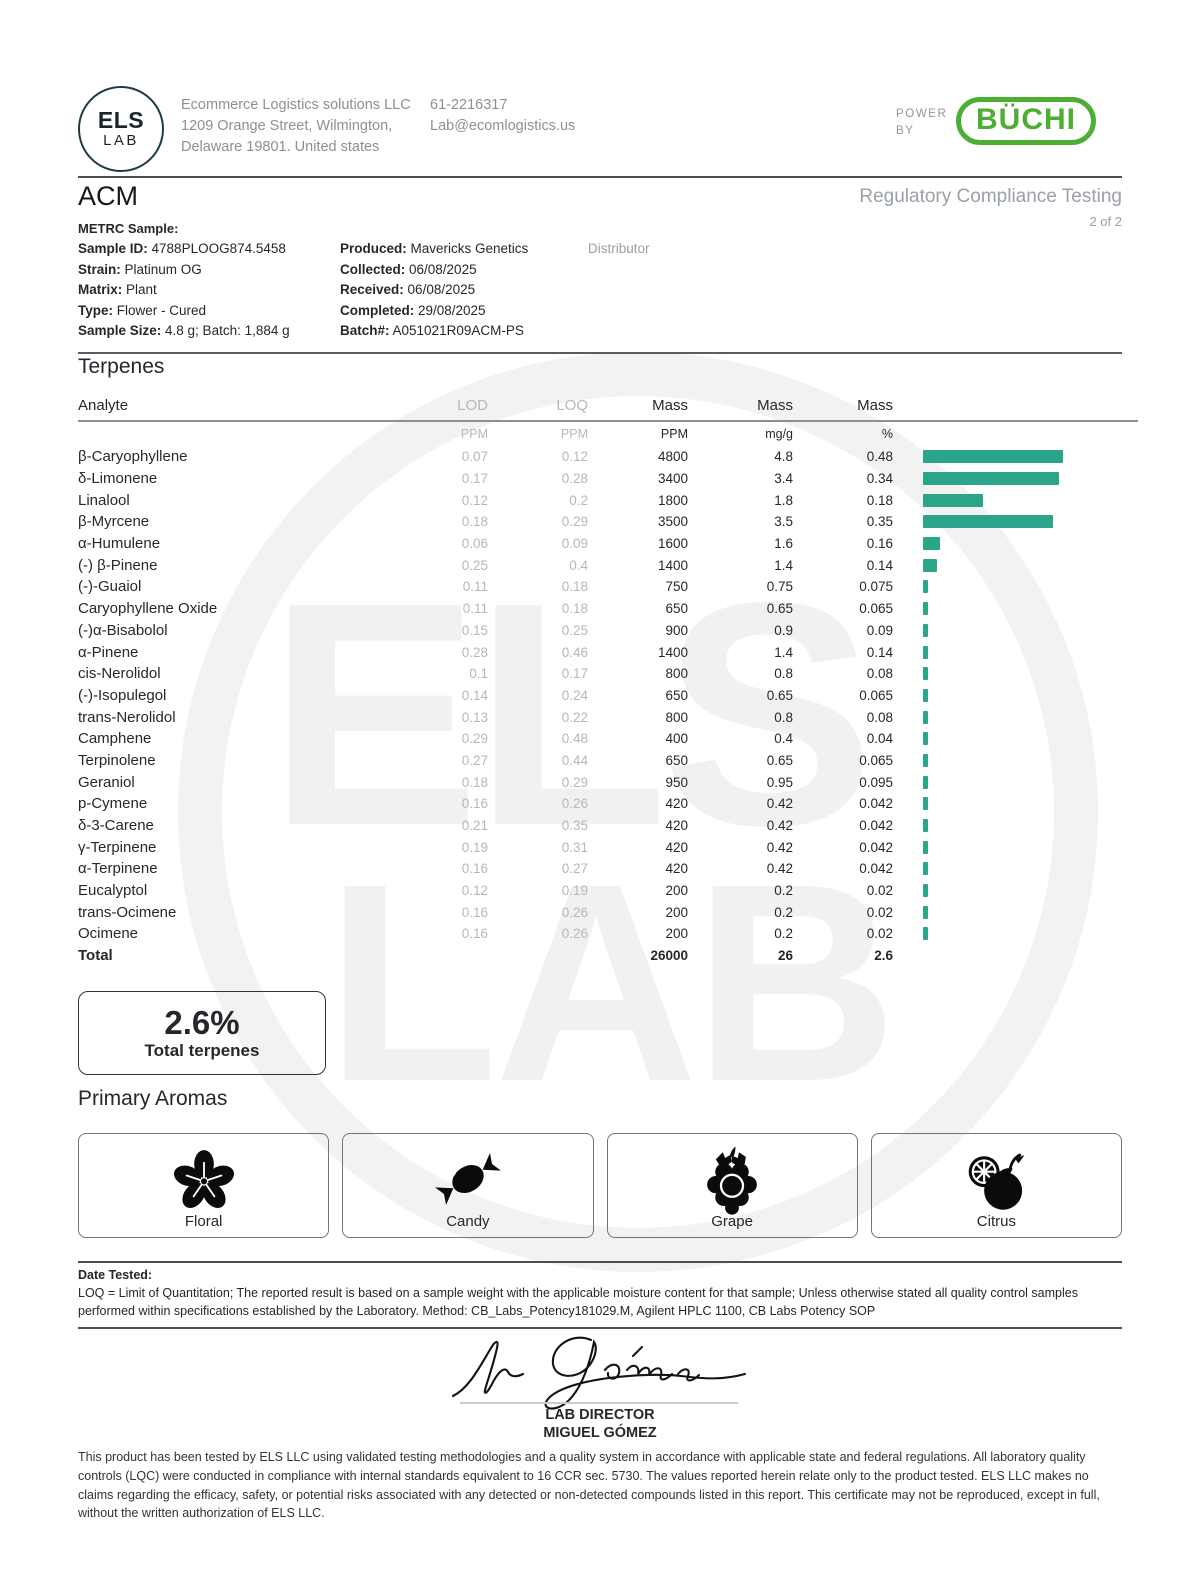  What do you see at coordinates (669, 956) in the screenshot?
I see `total-ppm: 26000` at bounding box center [669, 956].